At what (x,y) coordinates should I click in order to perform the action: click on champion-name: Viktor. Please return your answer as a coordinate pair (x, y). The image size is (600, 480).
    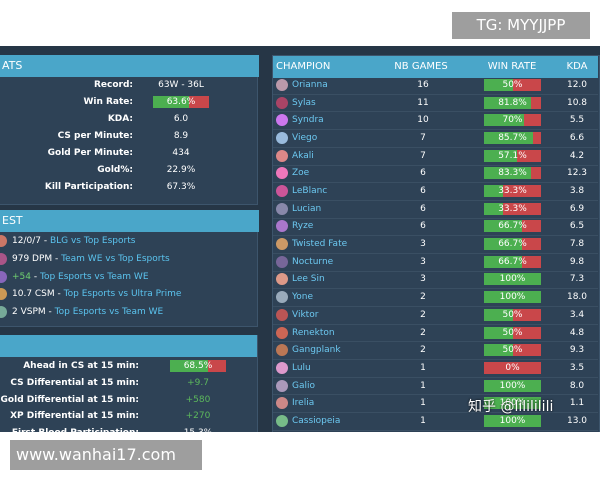
    Looking at the image, I should click on (305, 314).